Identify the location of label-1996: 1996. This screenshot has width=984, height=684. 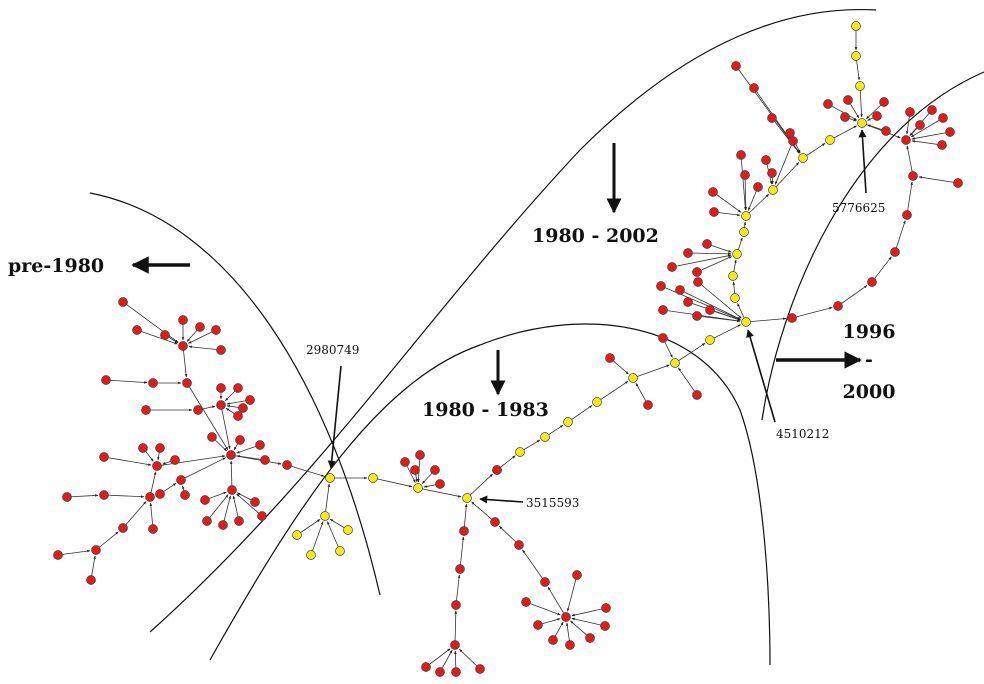
(869, 332).